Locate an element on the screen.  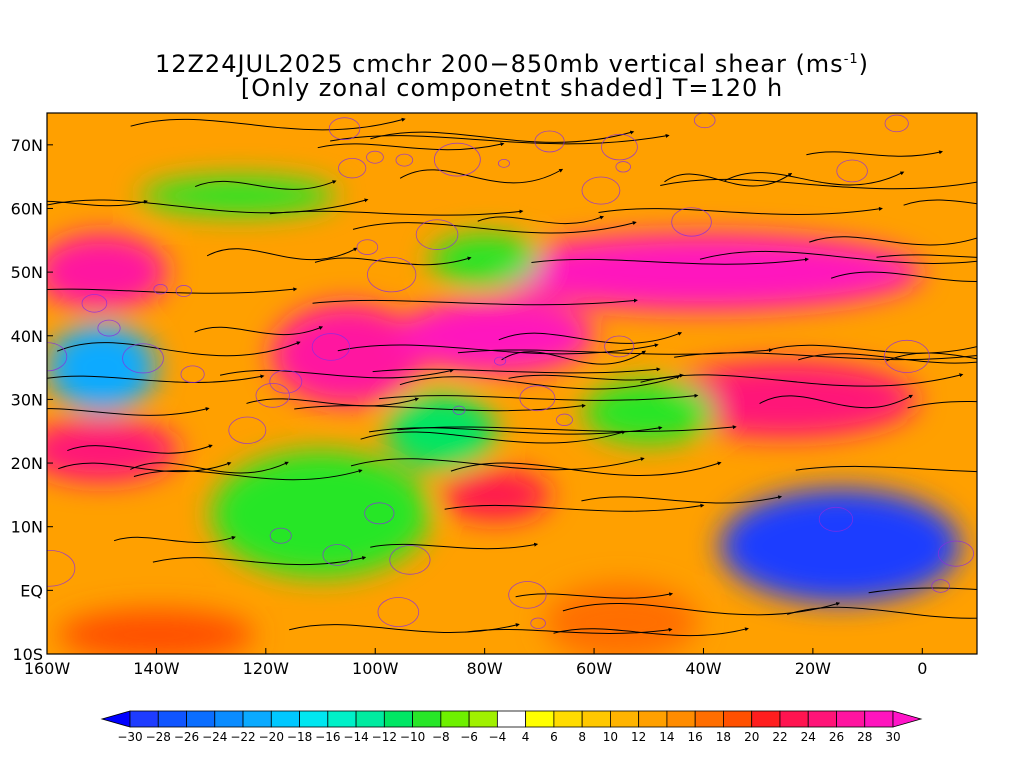
title-text-end: ) is located at coordinates (864, 64).